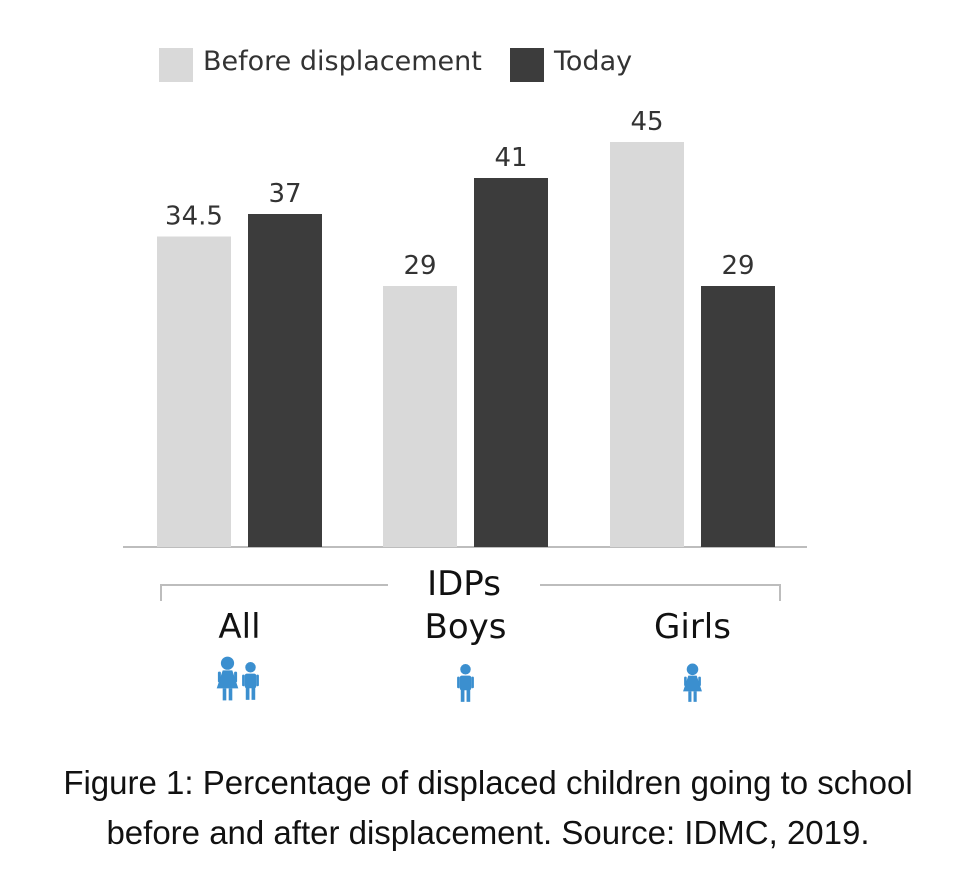 This screenshot has height=890, width=976. Describe the element at coordinates (342, 61) in the screenshot. I see `legend-label-before: Before displacement` at that location.